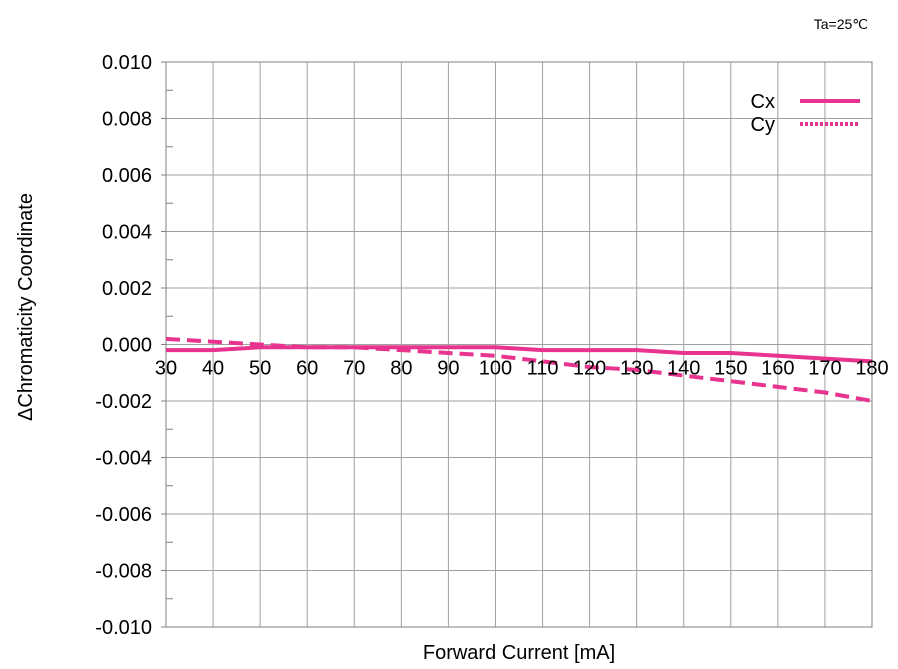 The image size is (898, 669). What do you see at coordinates (127, 120) in the screenshot?
I see `y-tick-label: 0.008` at bounding box center [127, 120].